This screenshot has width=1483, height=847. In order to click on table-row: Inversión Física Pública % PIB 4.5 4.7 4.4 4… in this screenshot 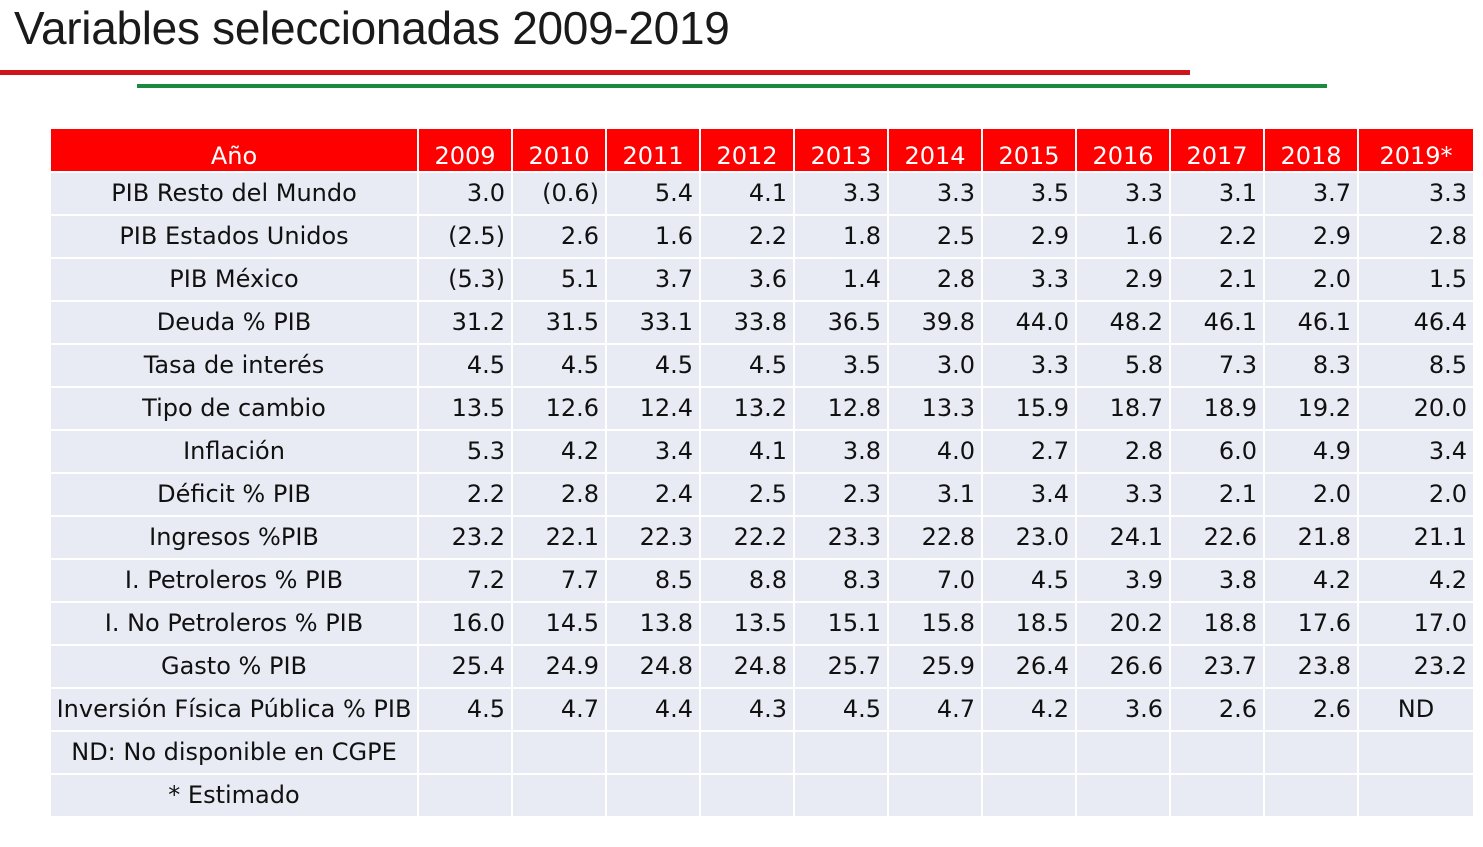, I will do `click(762, 709)`.